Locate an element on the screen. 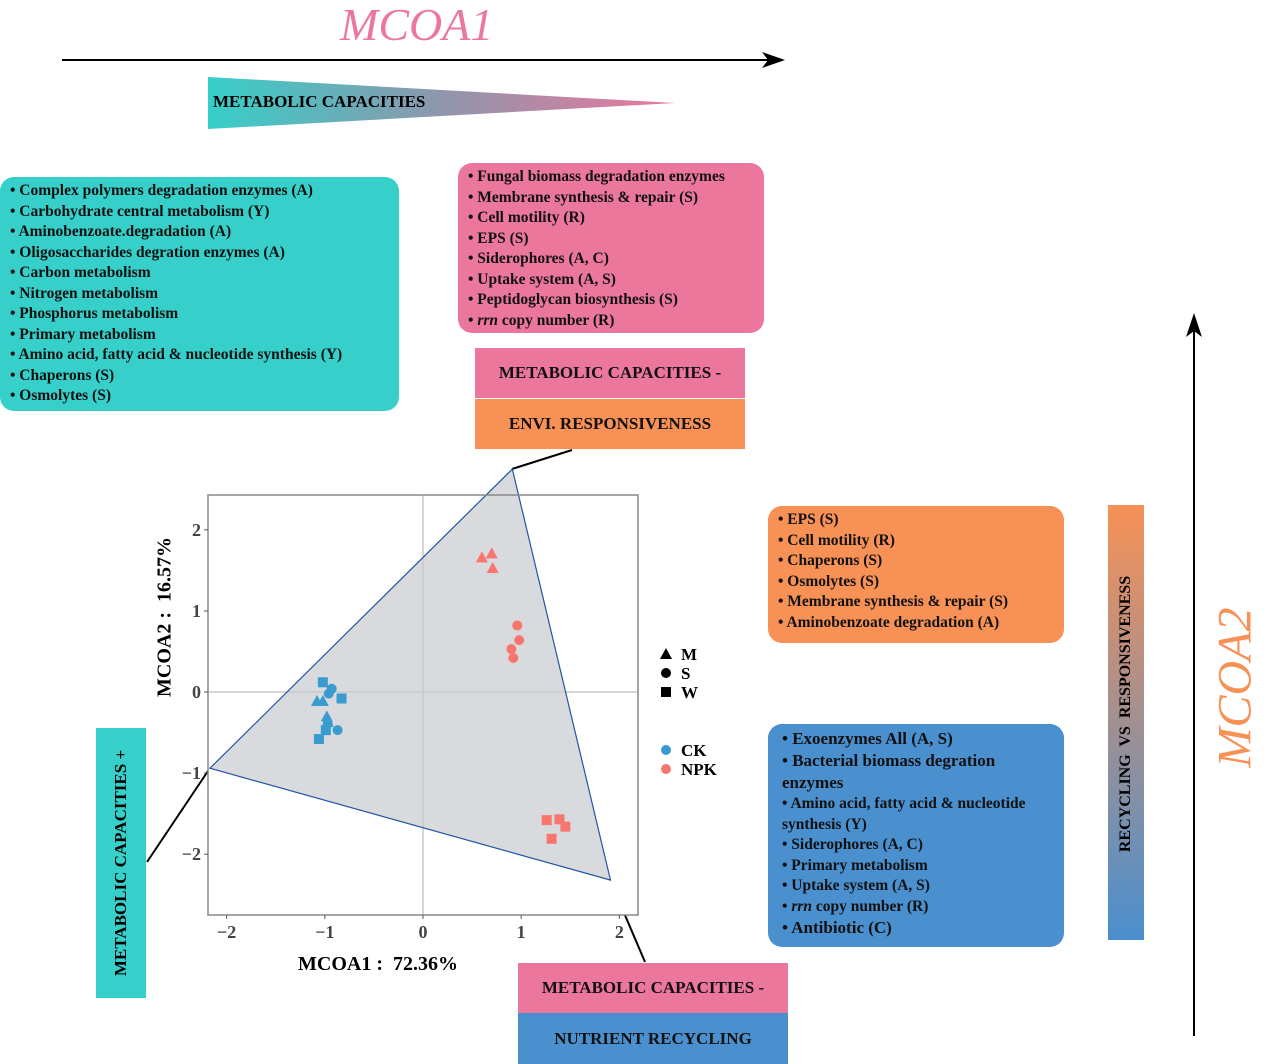  top-label-a: METABOLIC CAPACITIES - is located at coordinates (610, 373).